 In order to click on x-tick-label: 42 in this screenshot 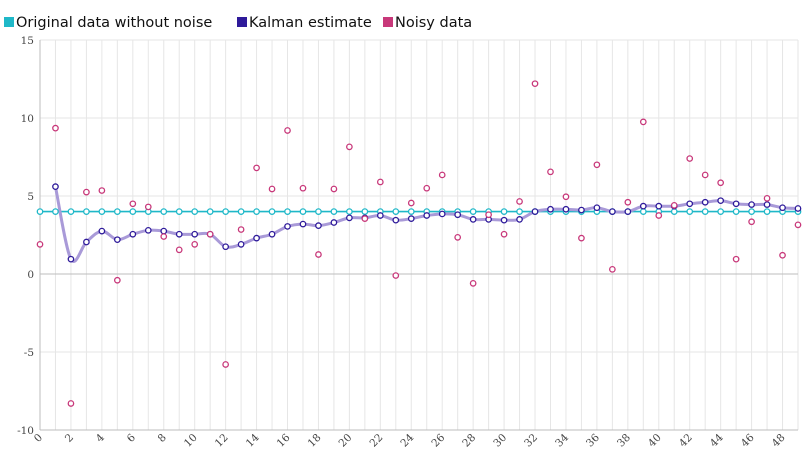, I will do `click(686, 441)`.